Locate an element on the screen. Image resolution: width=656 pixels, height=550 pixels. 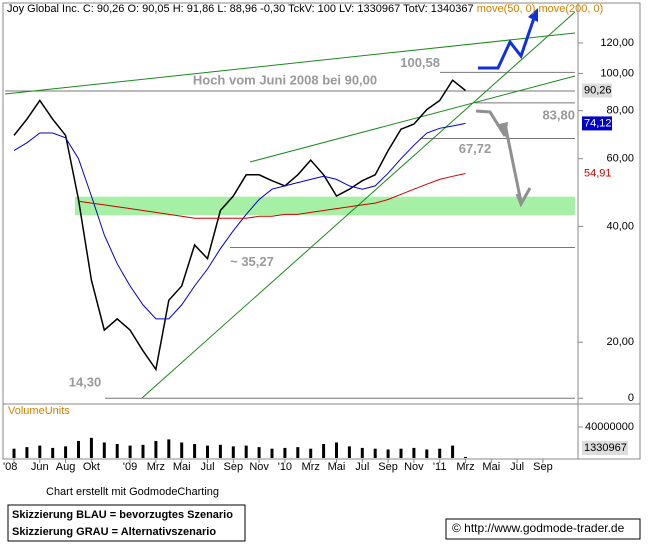
y-tick-label: 120,00 is located at coordinates (617, 43).